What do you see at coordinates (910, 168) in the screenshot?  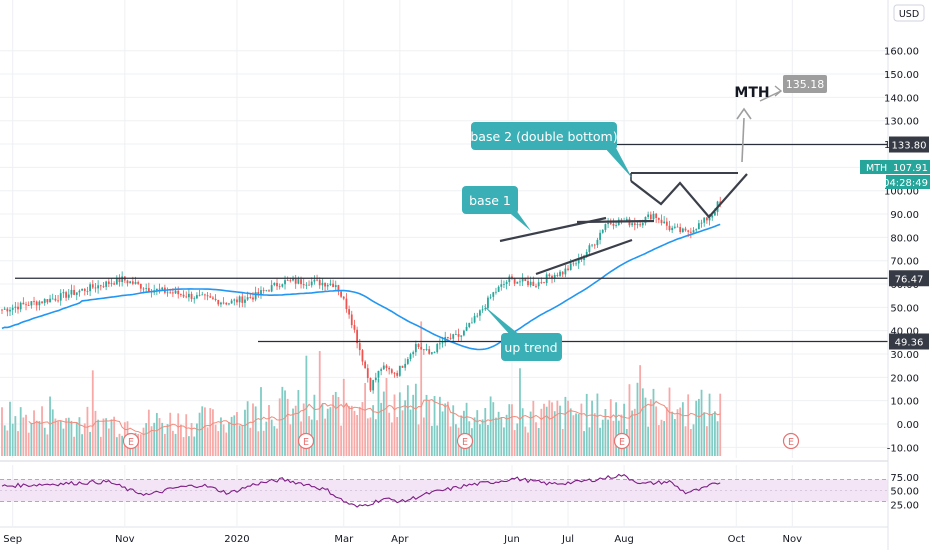 I see `last-price-label: 107.91` at bounding box center [910, 168].